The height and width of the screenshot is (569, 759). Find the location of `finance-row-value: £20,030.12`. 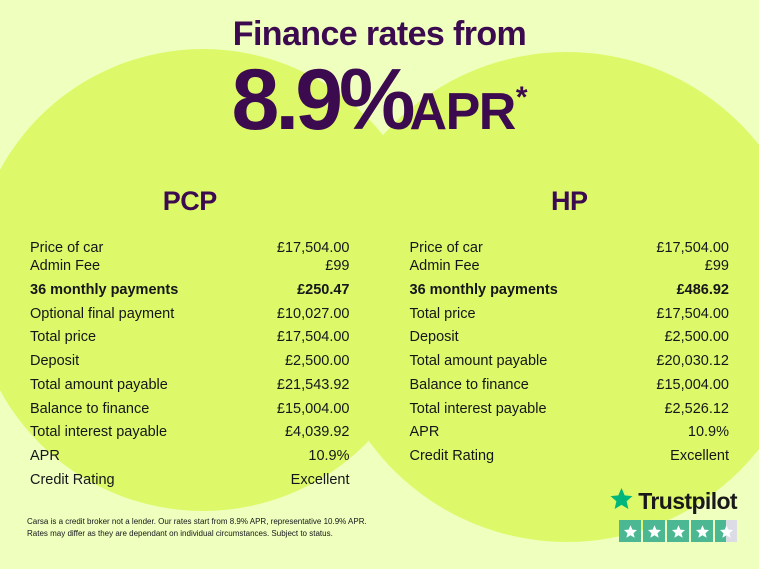

finance-row-value: £20,030.12 is located at coordinates (692, 361).